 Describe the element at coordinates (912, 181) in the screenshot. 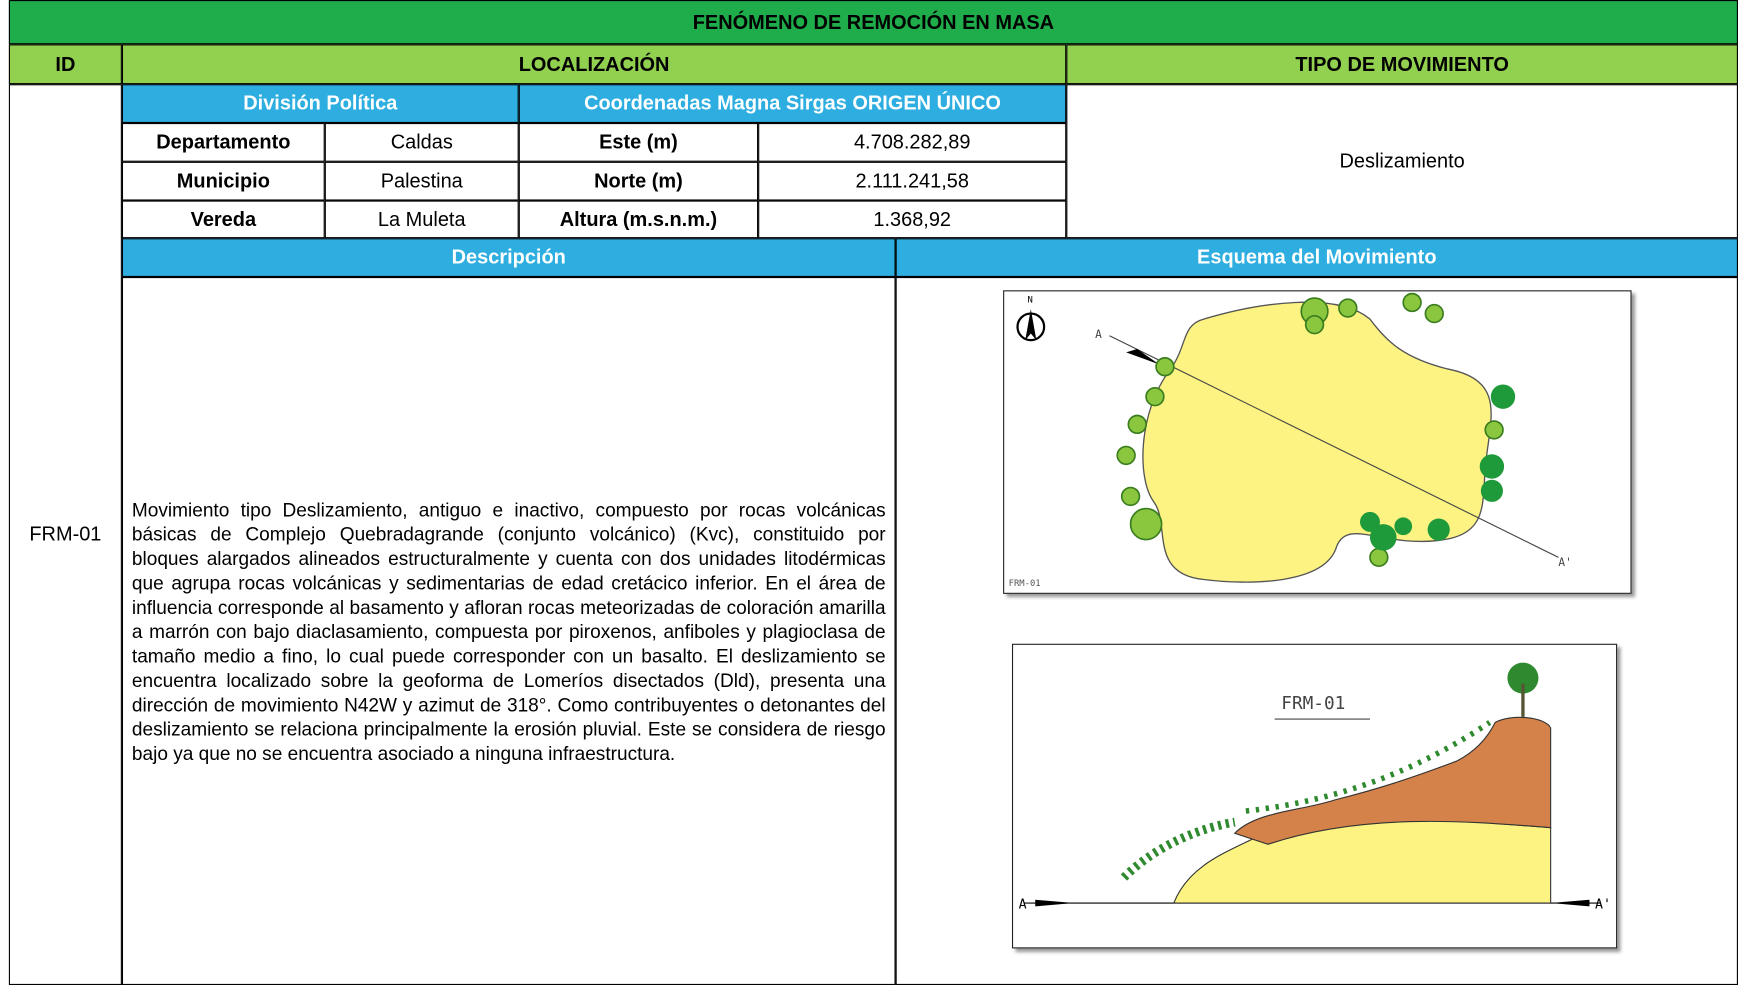

I see `field-value: 2.111.241,58` at that location.